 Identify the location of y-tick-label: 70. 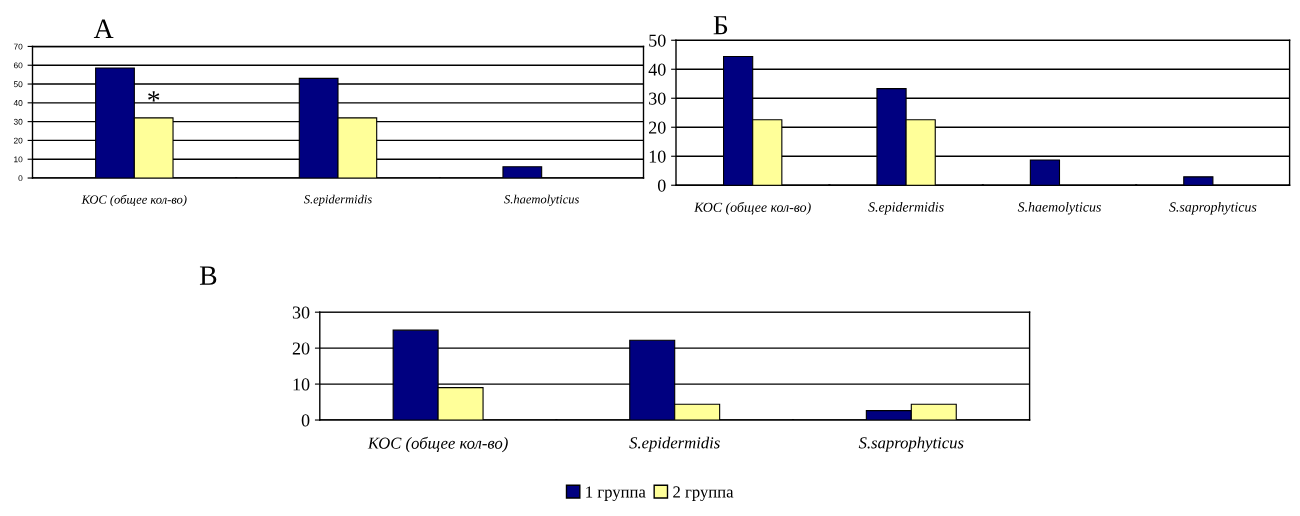
(18, 46).